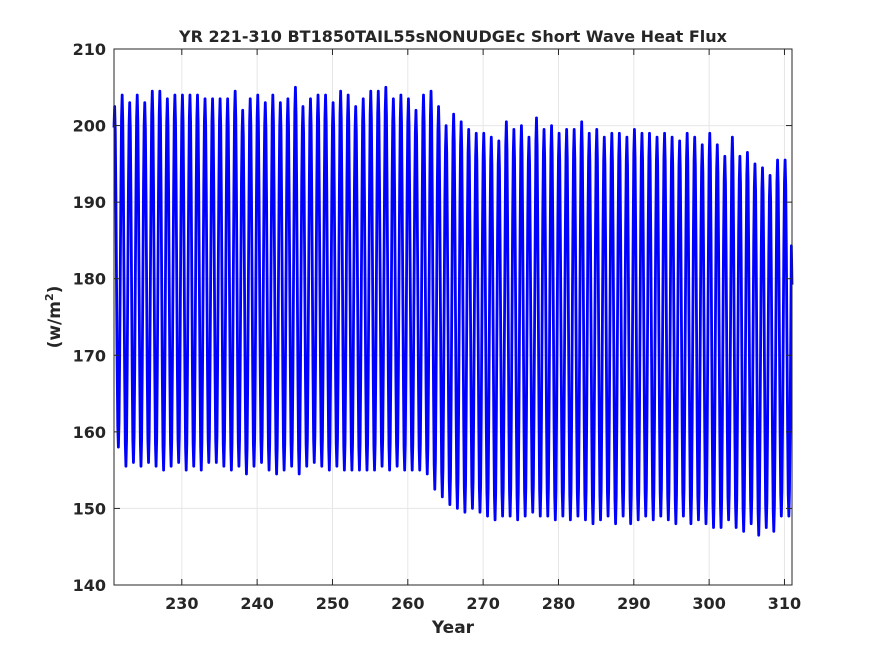  I want to click on x-tick-label: 280, so click(558, 603).